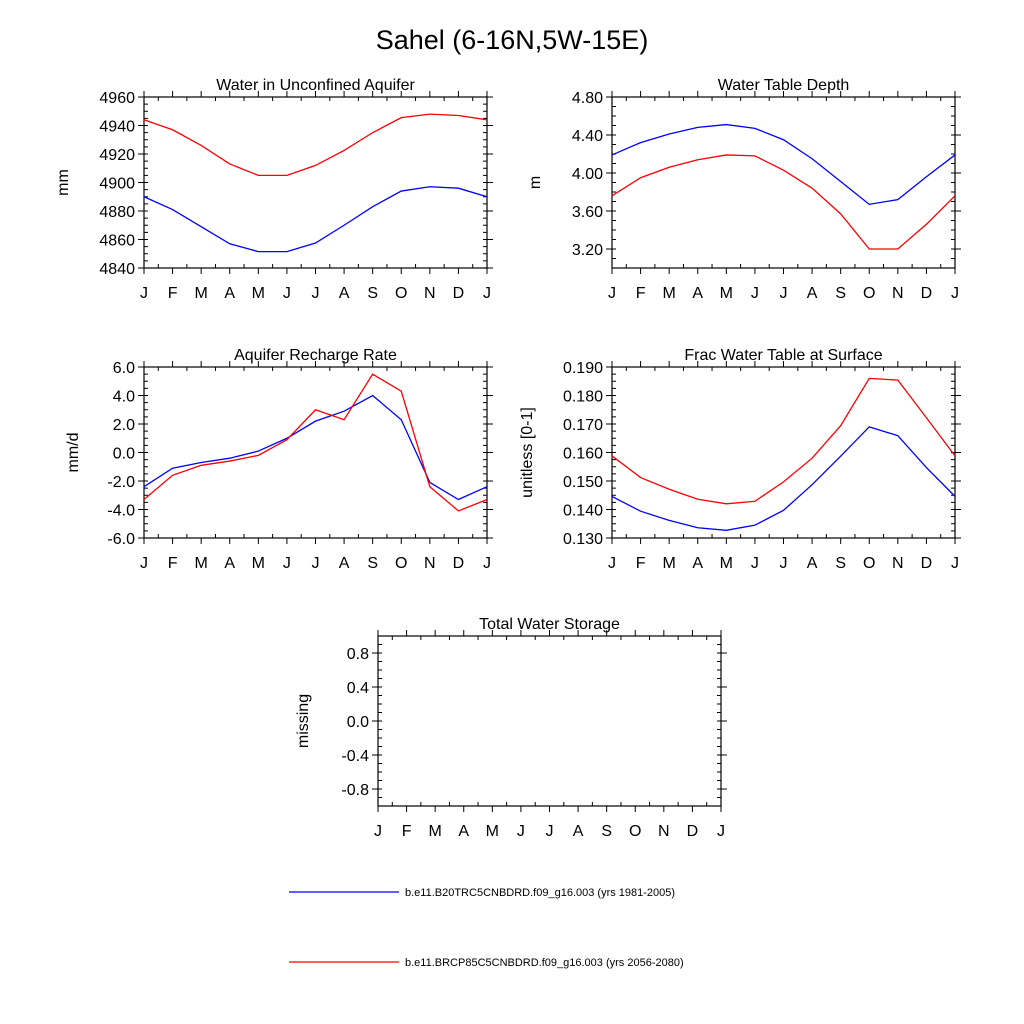 This screenshot has height=1024, width=1024. Describe the element at coordinates (121, 539) in the screenshot. I see `y-tick-label: -6.0` at that location.